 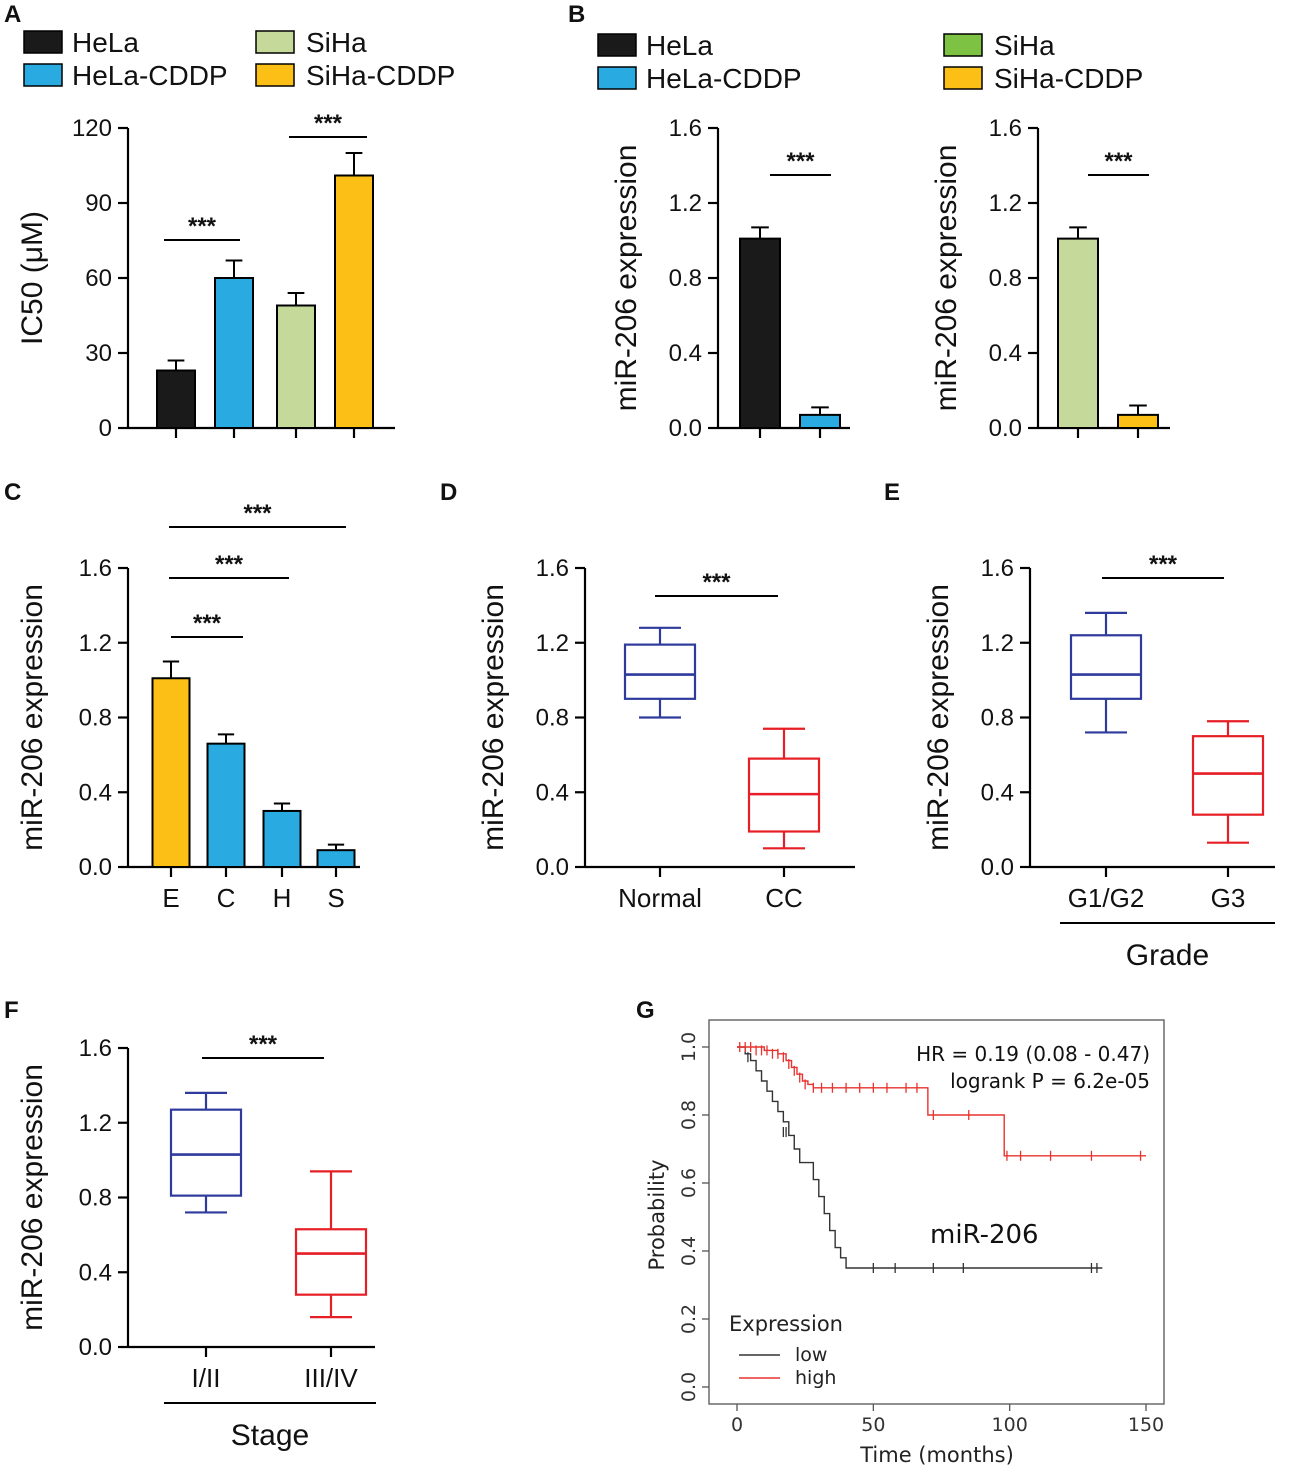 I want to click on legend-label-b-siha: SiHa, so click(x=1024, y=45).